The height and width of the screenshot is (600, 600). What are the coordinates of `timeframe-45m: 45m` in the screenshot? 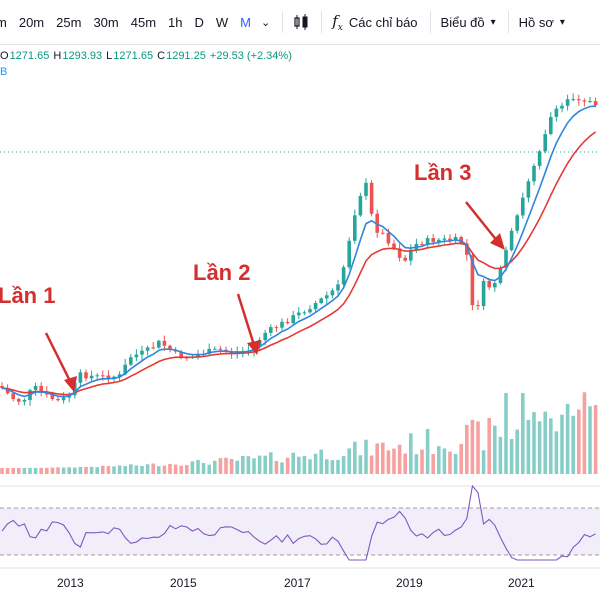 It's located at (143, 22).